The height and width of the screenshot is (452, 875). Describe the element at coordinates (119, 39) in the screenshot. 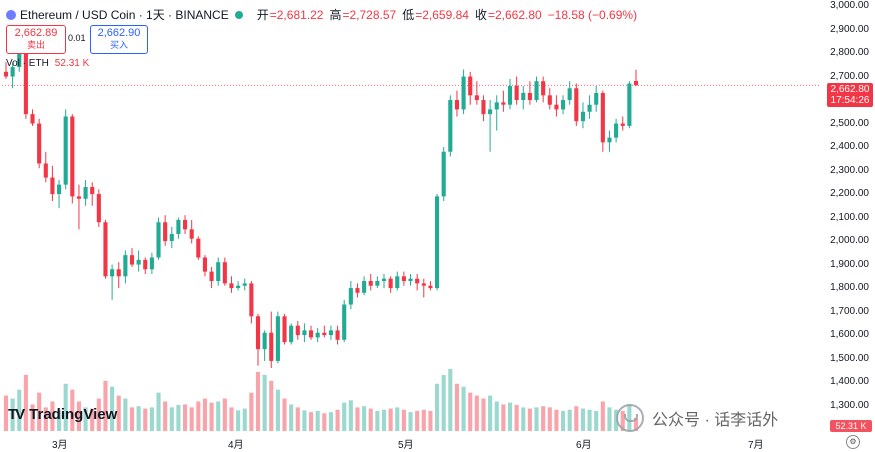

I see `buy-button: 2,662.90 买入` at that location.